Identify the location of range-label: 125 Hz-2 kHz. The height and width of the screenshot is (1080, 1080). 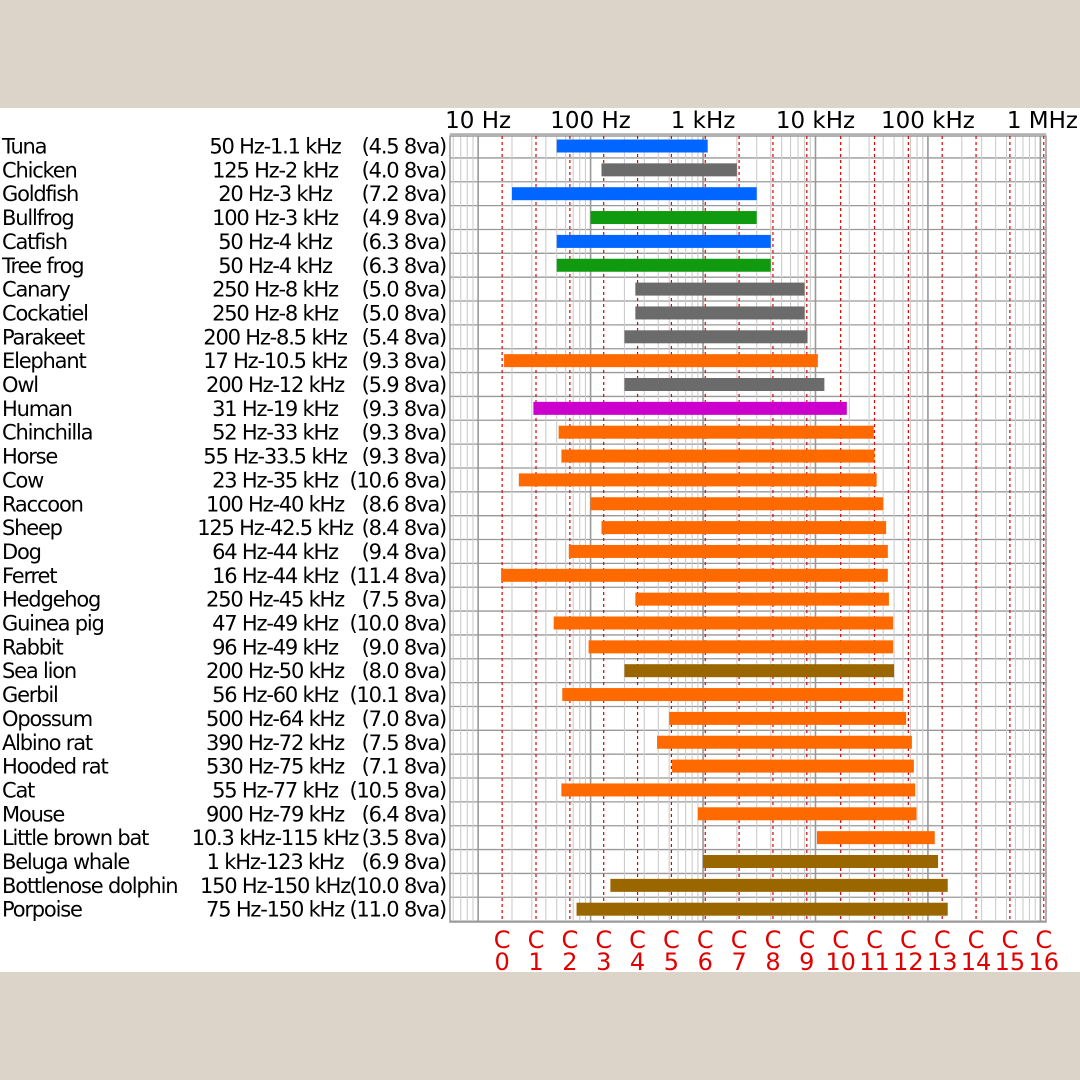
(275, 170).